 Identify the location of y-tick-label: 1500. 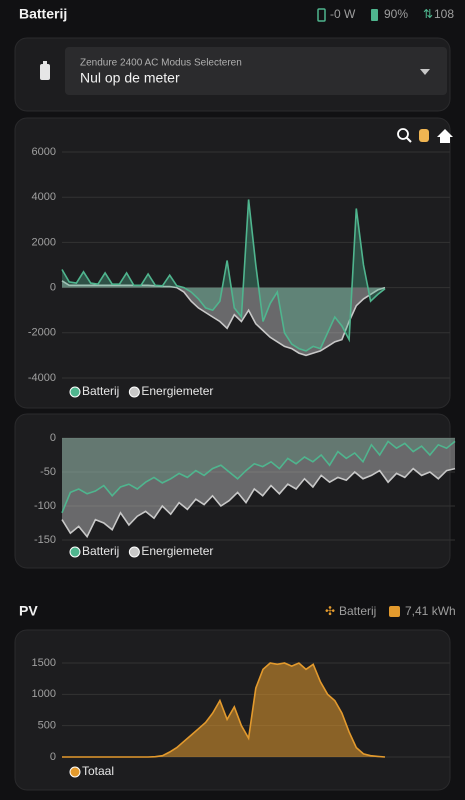
(44, 663).